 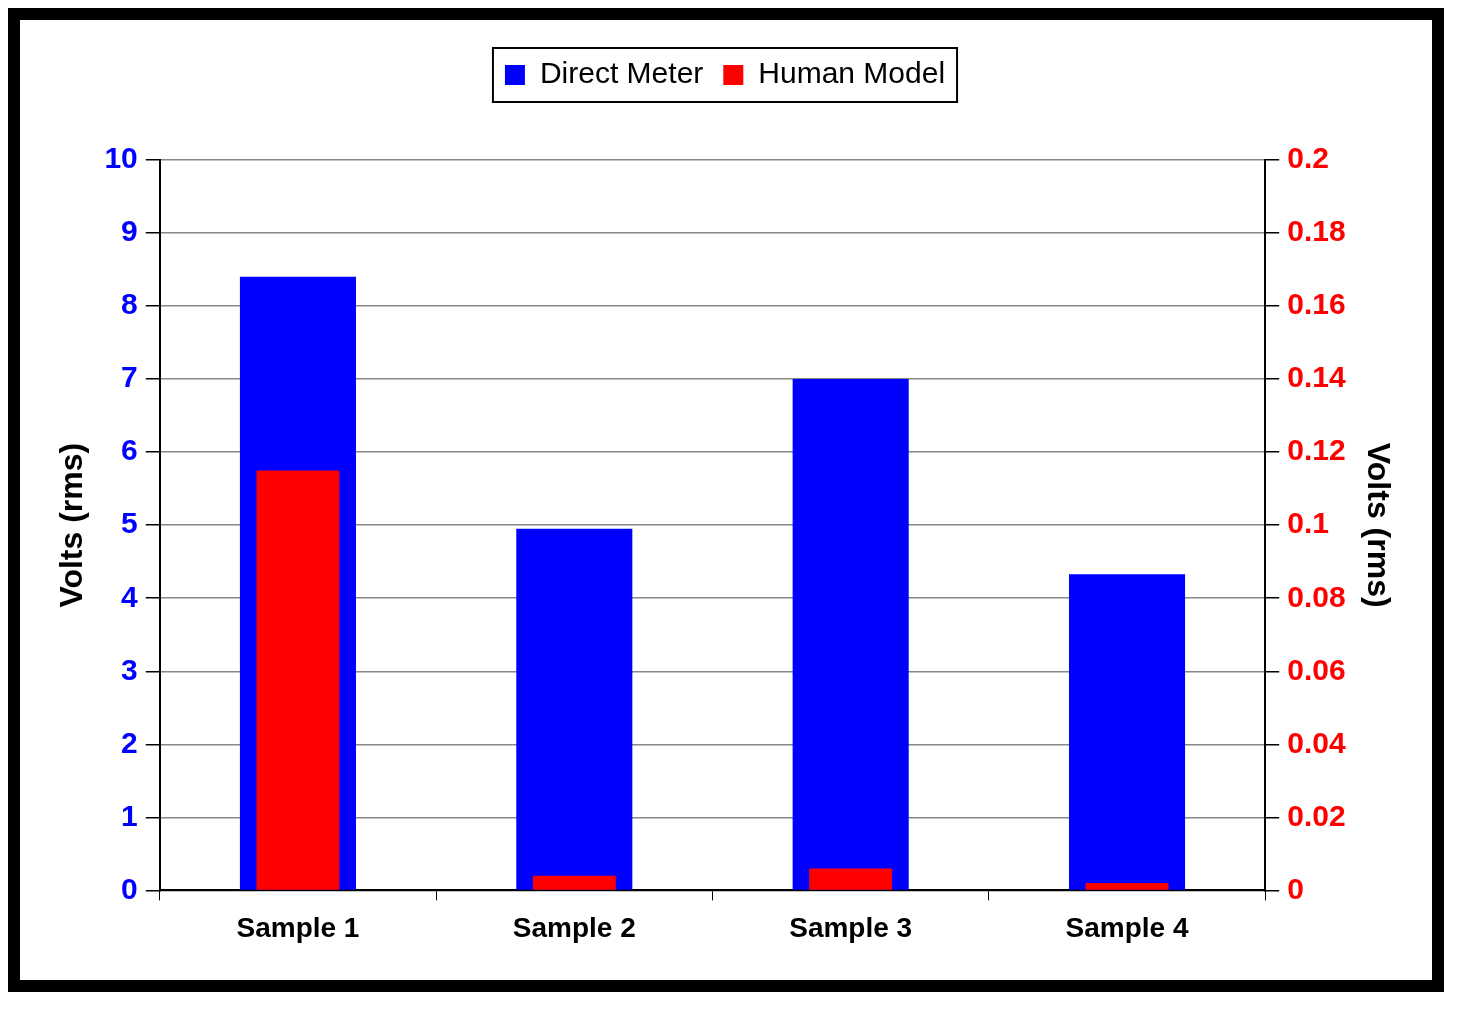 I want to click on y2-tick-label: 0.14, so click(x=1316, y=377).